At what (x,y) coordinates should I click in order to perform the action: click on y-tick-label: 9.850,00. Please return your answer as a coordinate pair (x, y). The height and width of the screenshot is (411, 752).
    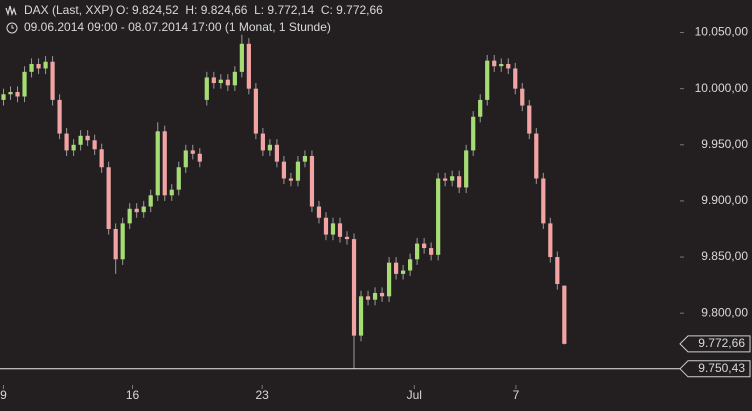
    Looking at the image, I should click on (724, 256).